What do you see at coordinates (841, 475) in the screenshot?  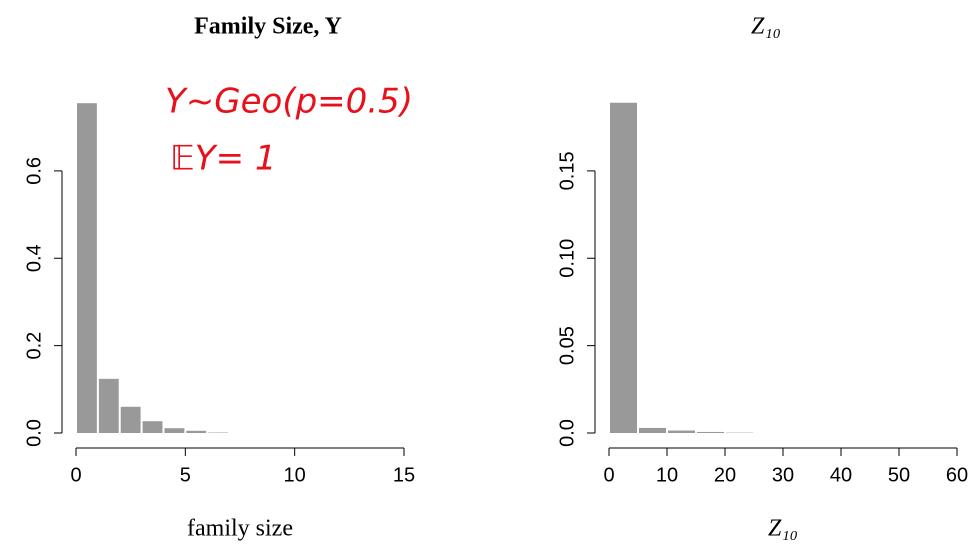 I see `x-tick-label: 40` at bounding box center [841, 475].